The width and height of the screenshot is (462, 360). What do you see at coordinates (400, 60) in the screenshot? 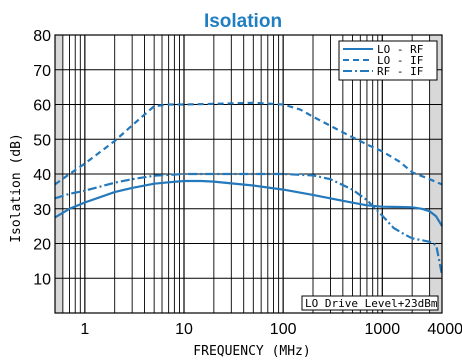
I see `legend-label: LO - IF` at bounding box center [400, 60].